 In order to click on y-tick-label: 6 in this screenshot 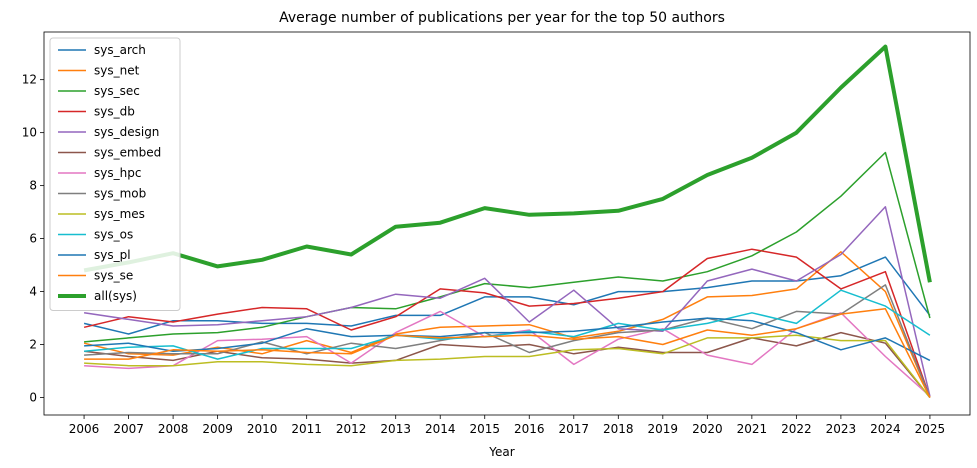, I will do `click(33, 239)`.